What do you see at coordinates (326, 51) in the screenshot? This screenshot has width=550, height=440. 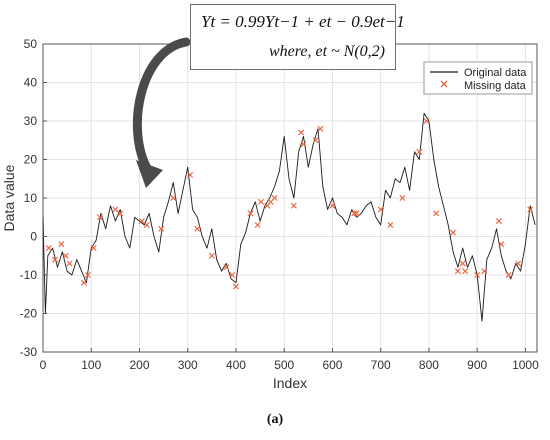 I see `equation-line-2: where, et ~ N(0,2)` at bounding box center [326, 51].